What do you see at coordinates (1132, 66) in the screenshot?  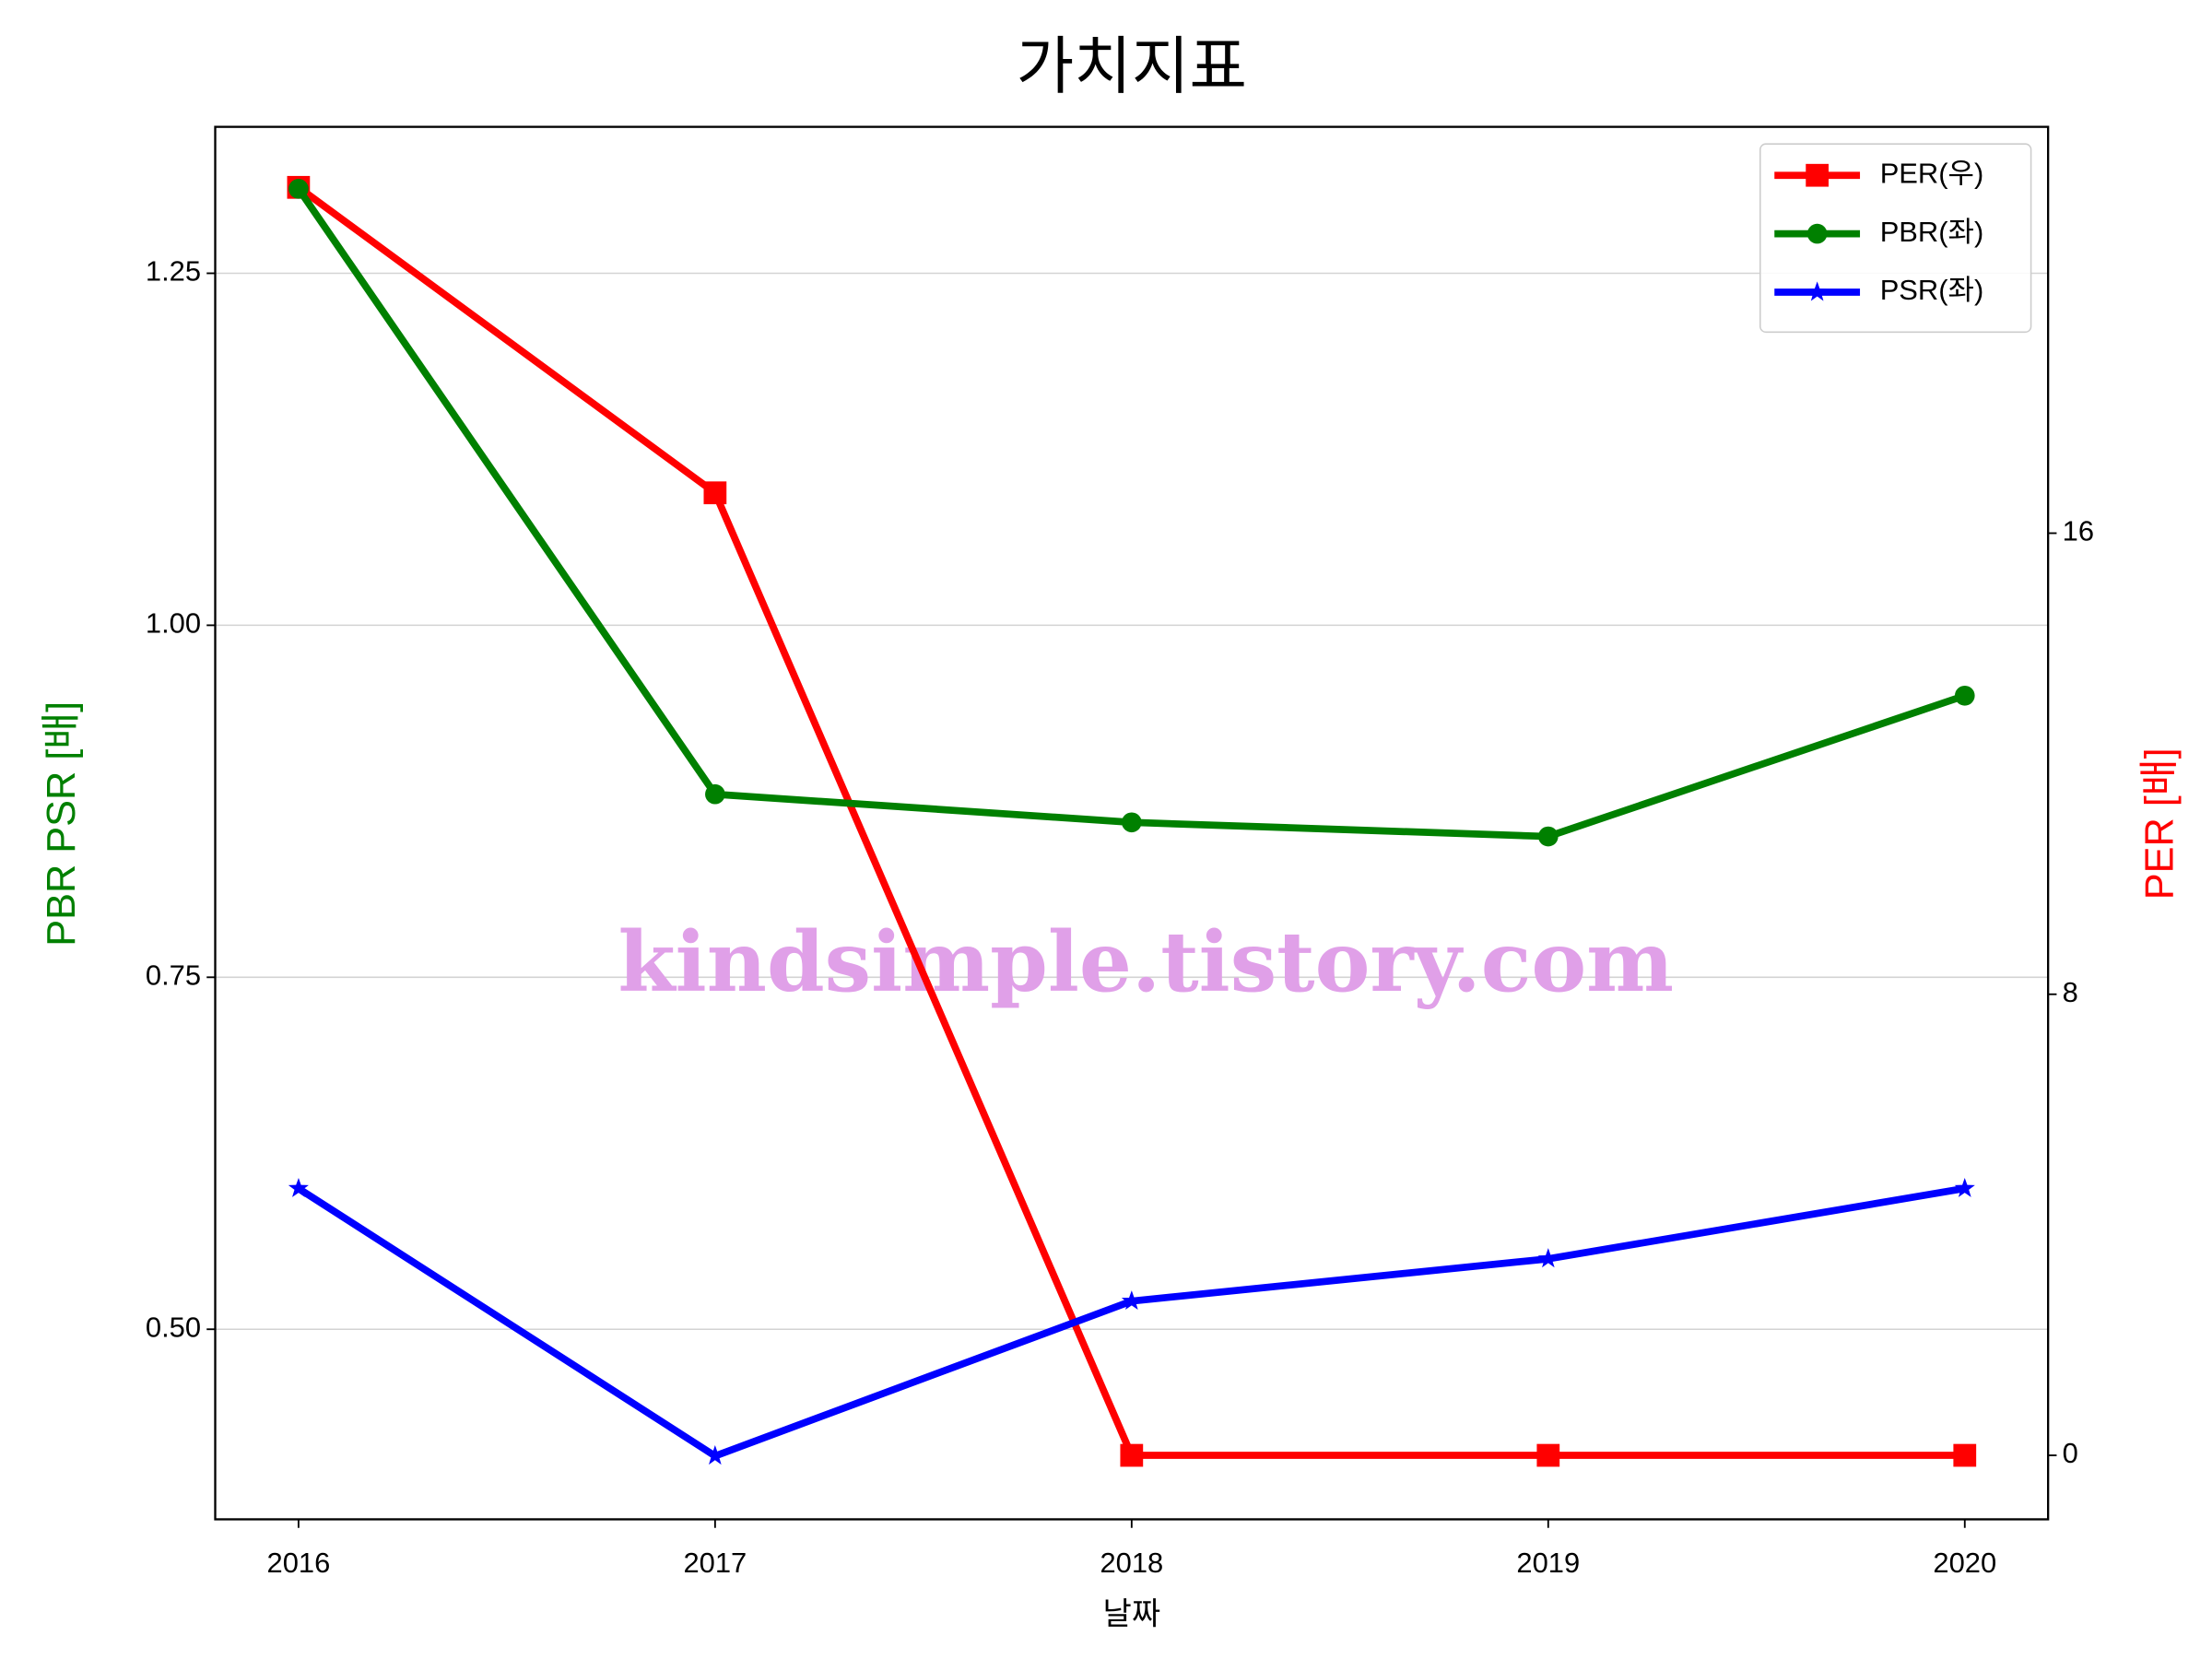 I see `chart-title: 가치지표` at bounding box center [1132, 66].